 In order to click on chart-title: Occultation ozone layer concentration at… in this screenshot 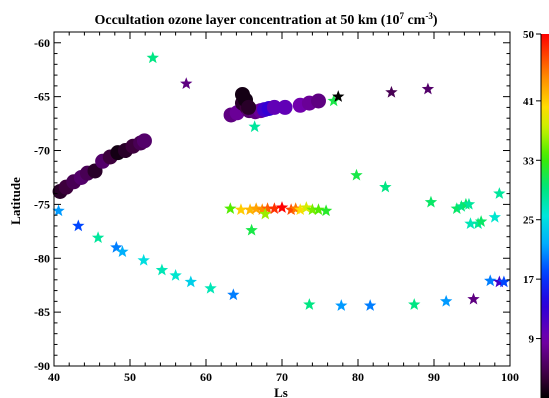, I will do `click(265, 19)`.